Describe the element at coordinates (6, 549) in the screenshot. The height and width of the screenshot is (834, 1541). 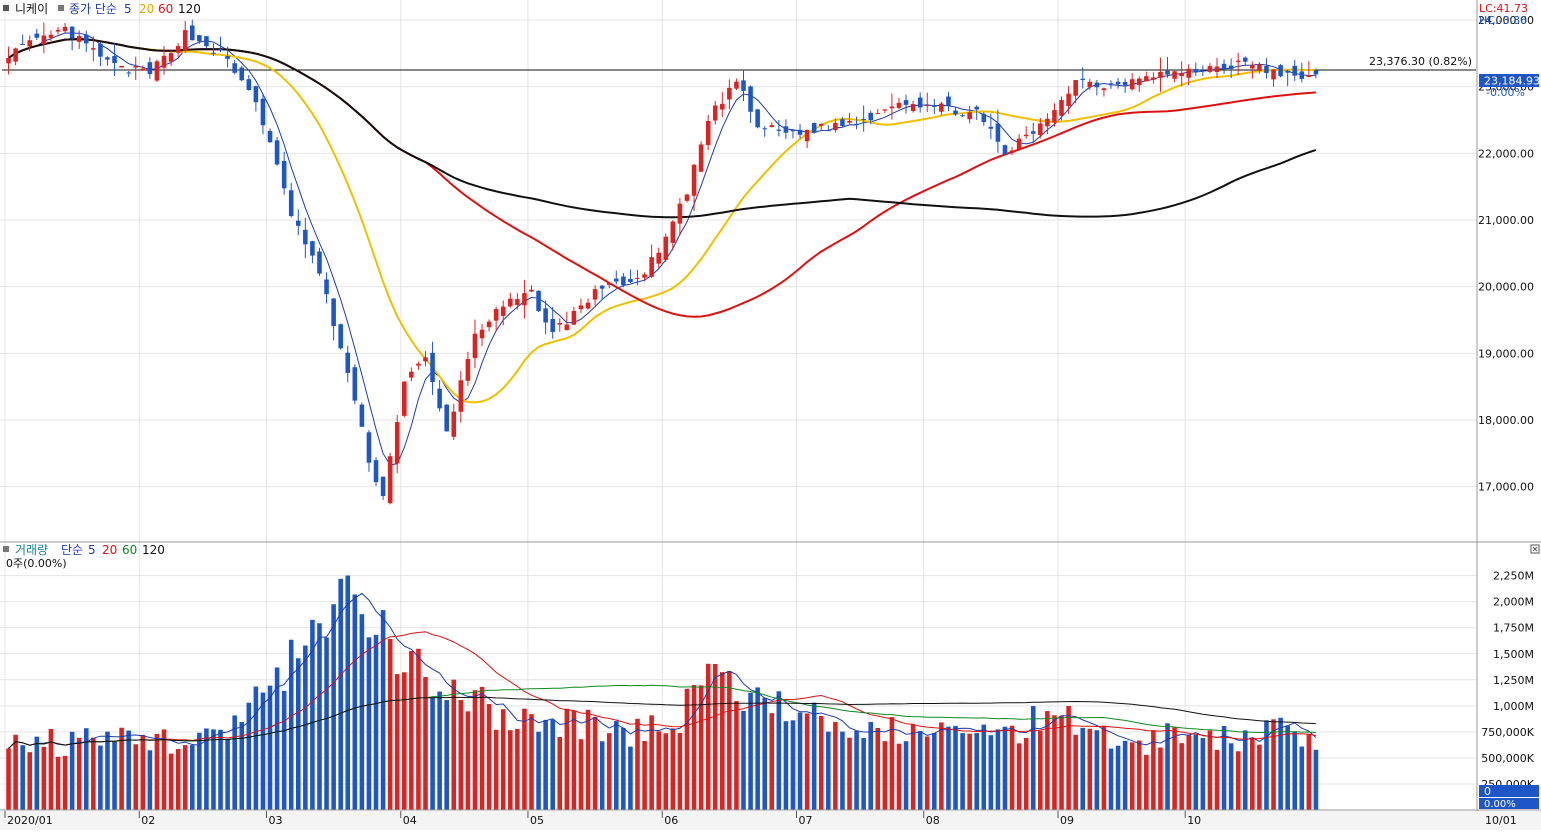
I see `volume-square-icon` at that location.